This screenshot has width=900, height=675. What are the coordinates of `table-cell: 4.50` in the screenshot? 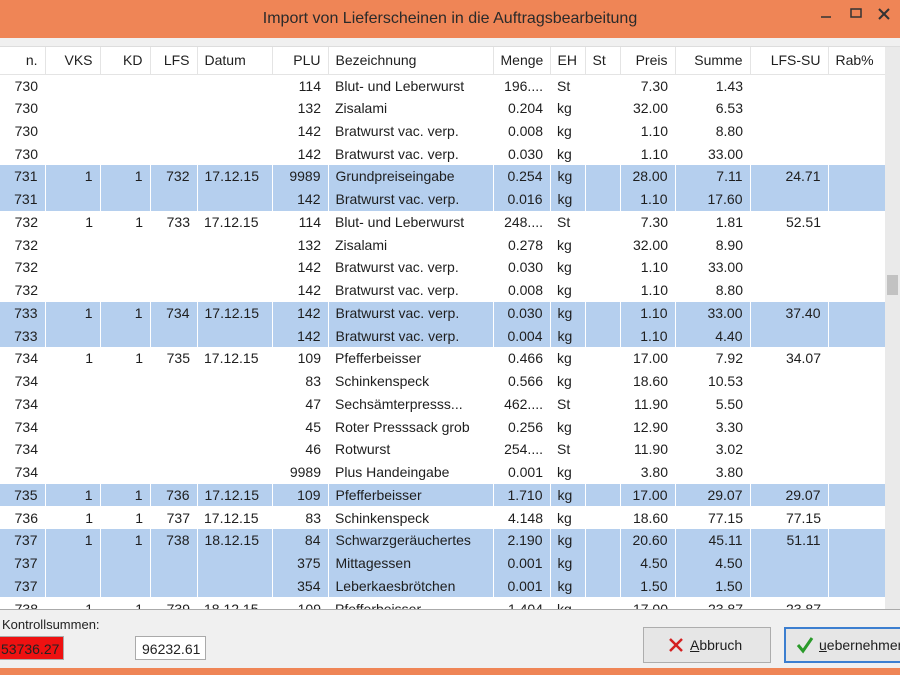 It's located at (648, 563).